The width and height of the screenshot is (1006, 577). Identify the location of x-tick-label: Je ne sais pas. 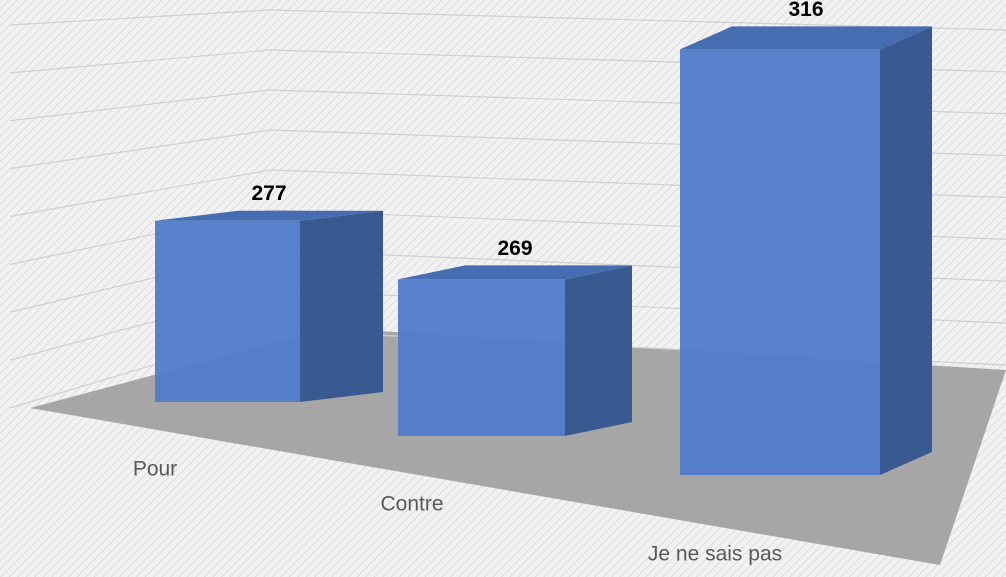
(715, 554).